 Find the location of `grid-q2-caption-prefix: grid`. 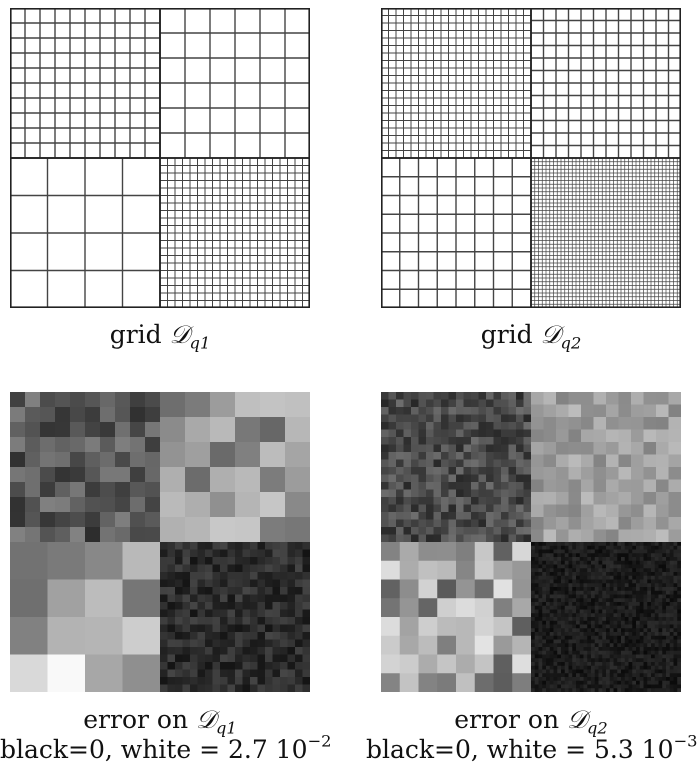

grid-q2-caption-prefix: grid is located at coordinates (510, 334).